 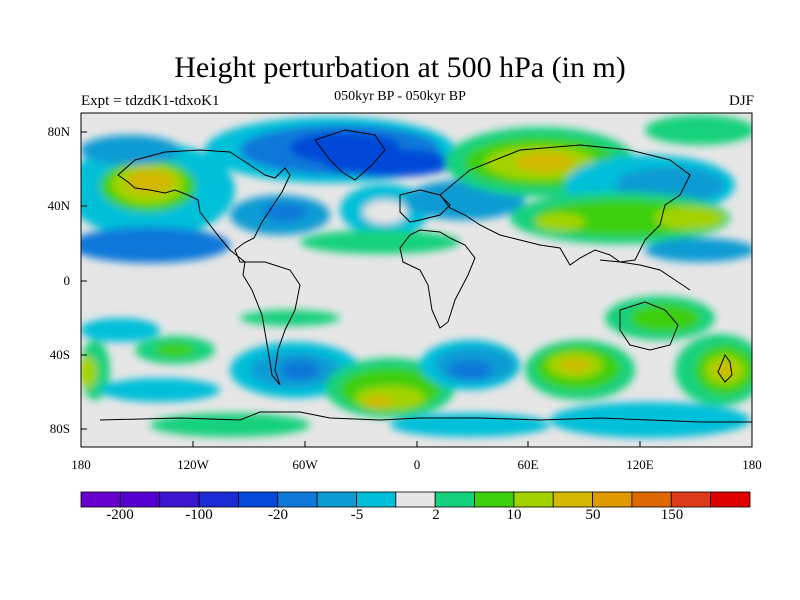 What do you see at coordinates (278, 515) in the screenshot?
I see `colorbar-label: -20` at bounding box center [278, 515].